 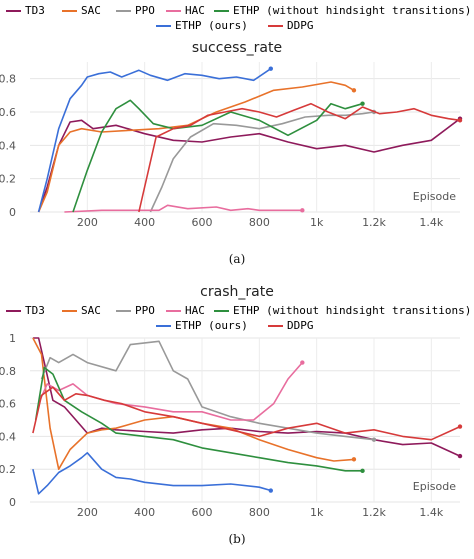 I want to click on x-tick-label: 1k, so click(x=317, y=512).